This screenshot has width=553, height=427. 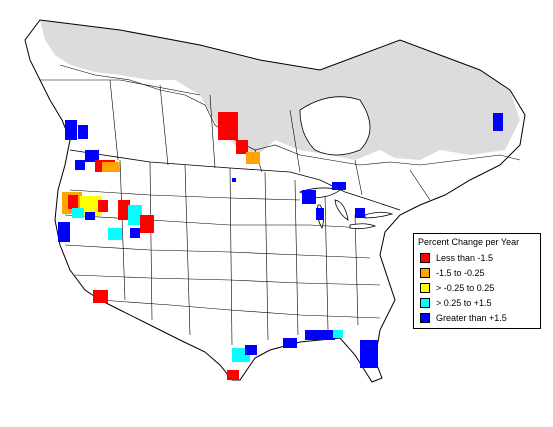 I want to click on legend-item-less-than-neg-1-5: Less than -1.5, so click(x=456, y=258).